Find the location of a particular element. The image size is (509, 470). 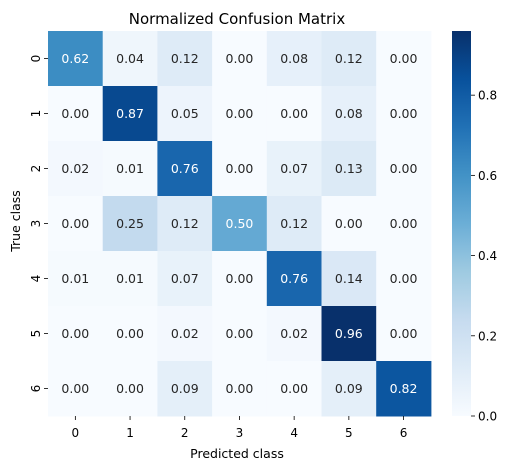

cell-value-label: 0.04 is located at coordinates (130, 58).